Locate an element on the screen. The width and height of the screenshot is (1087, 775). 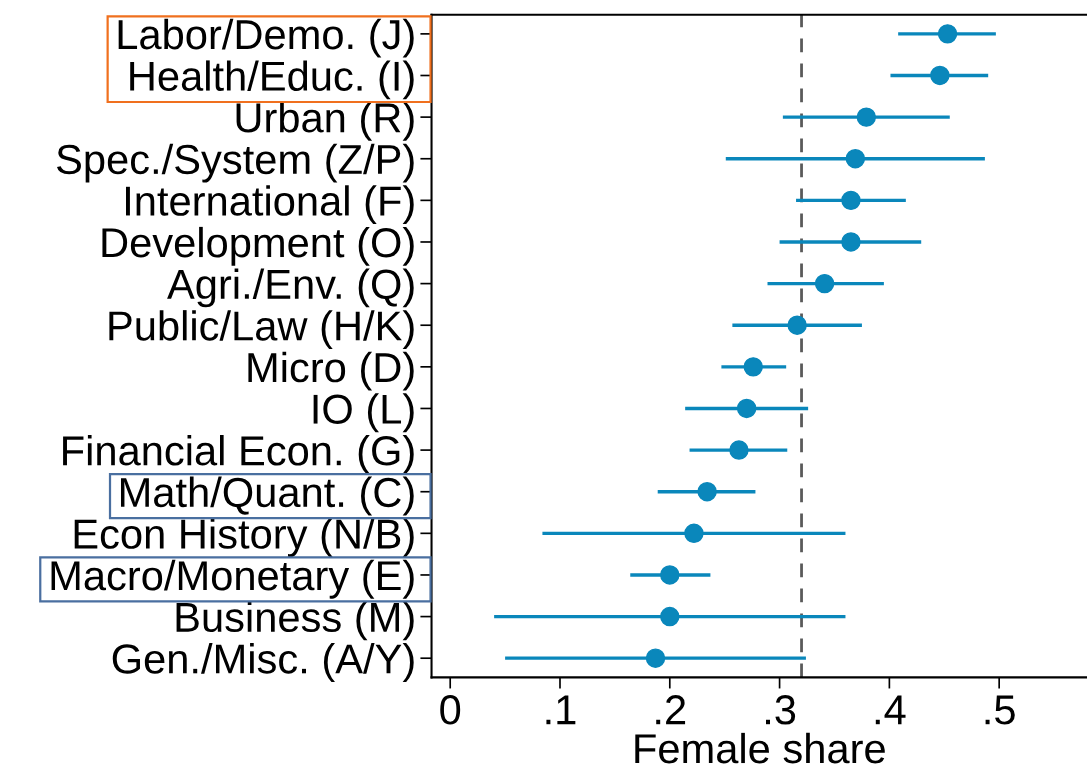
y-tick-label: Labor/Demo. (J) is located at coordinates (266, 38).